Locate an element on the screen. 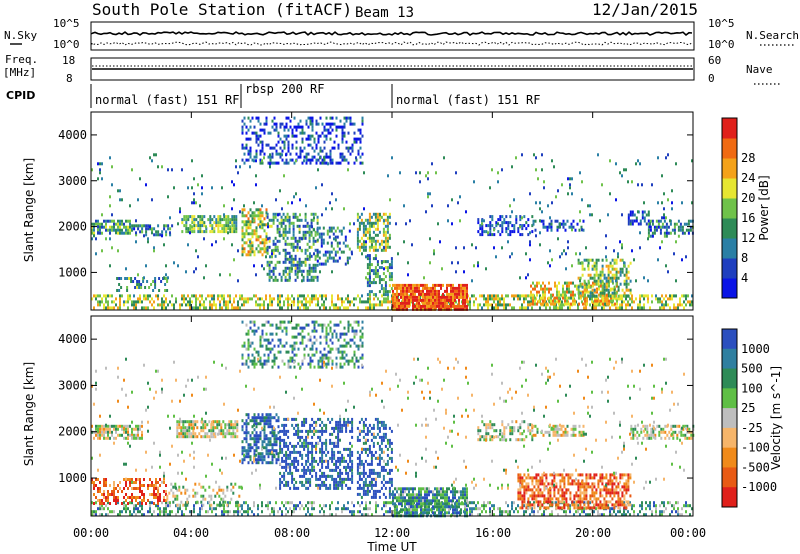 The image size is (800, 554). freq-tick-top: 18 is located at coordinates (68, 60).